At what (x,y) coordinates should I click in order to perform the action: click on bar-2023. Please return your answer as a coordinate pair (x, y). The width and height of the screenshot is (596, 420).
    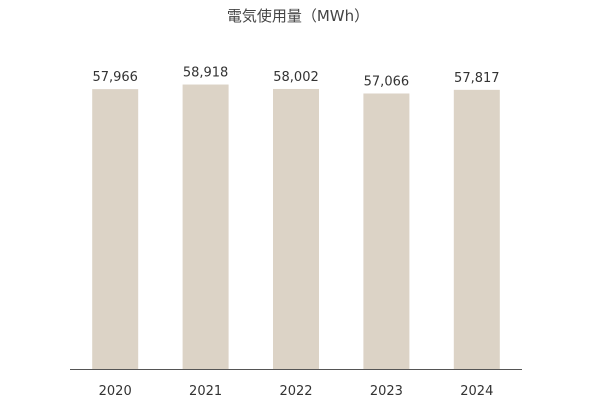
    Looking at the image, I should click on (386, 231).